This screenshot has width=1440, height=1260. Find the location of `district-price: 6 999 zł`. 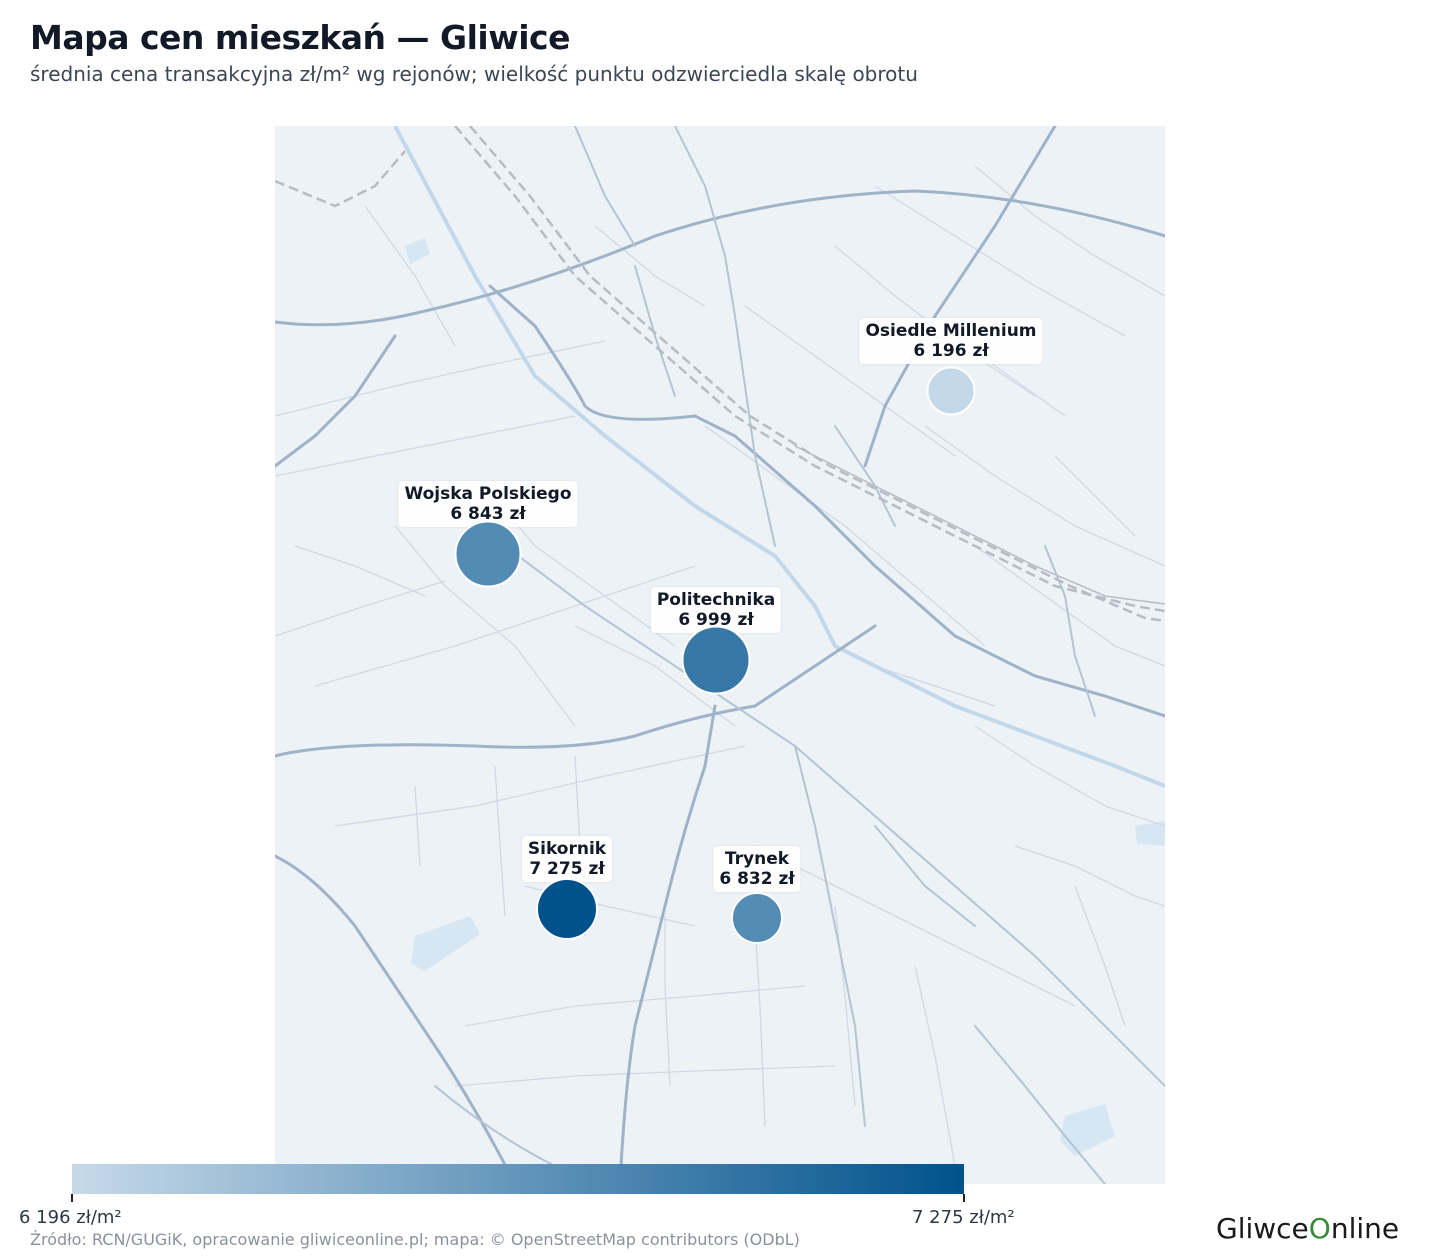

district-price: 6 999 zł is located at coordinates (716, 620).